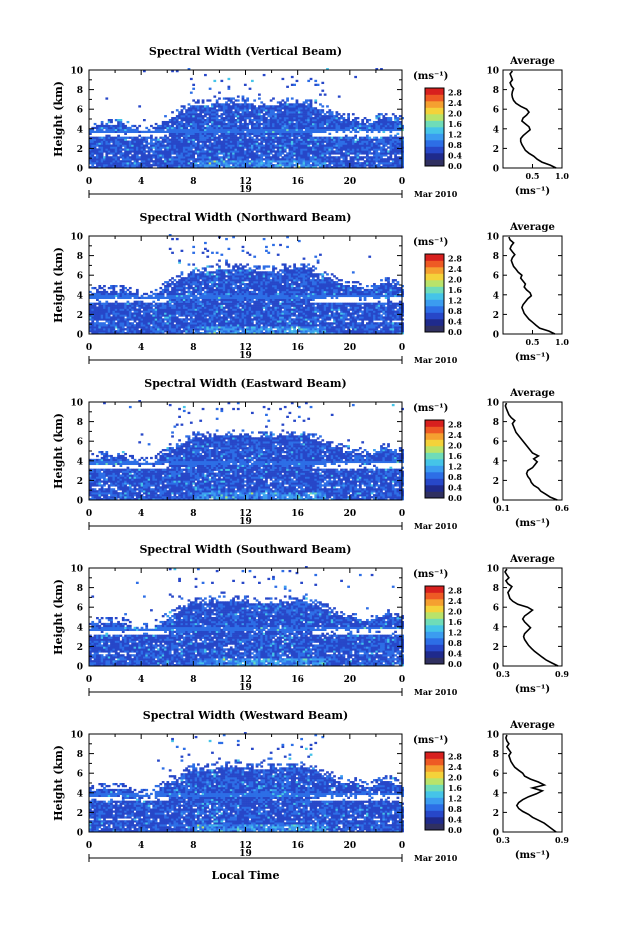 The image size is (622, 929). What do you see at coordinates (246, 217) in the screenshot?
I see `panel-title: Spectral Width (Northward Beam)` at bounding box center [246, 217].